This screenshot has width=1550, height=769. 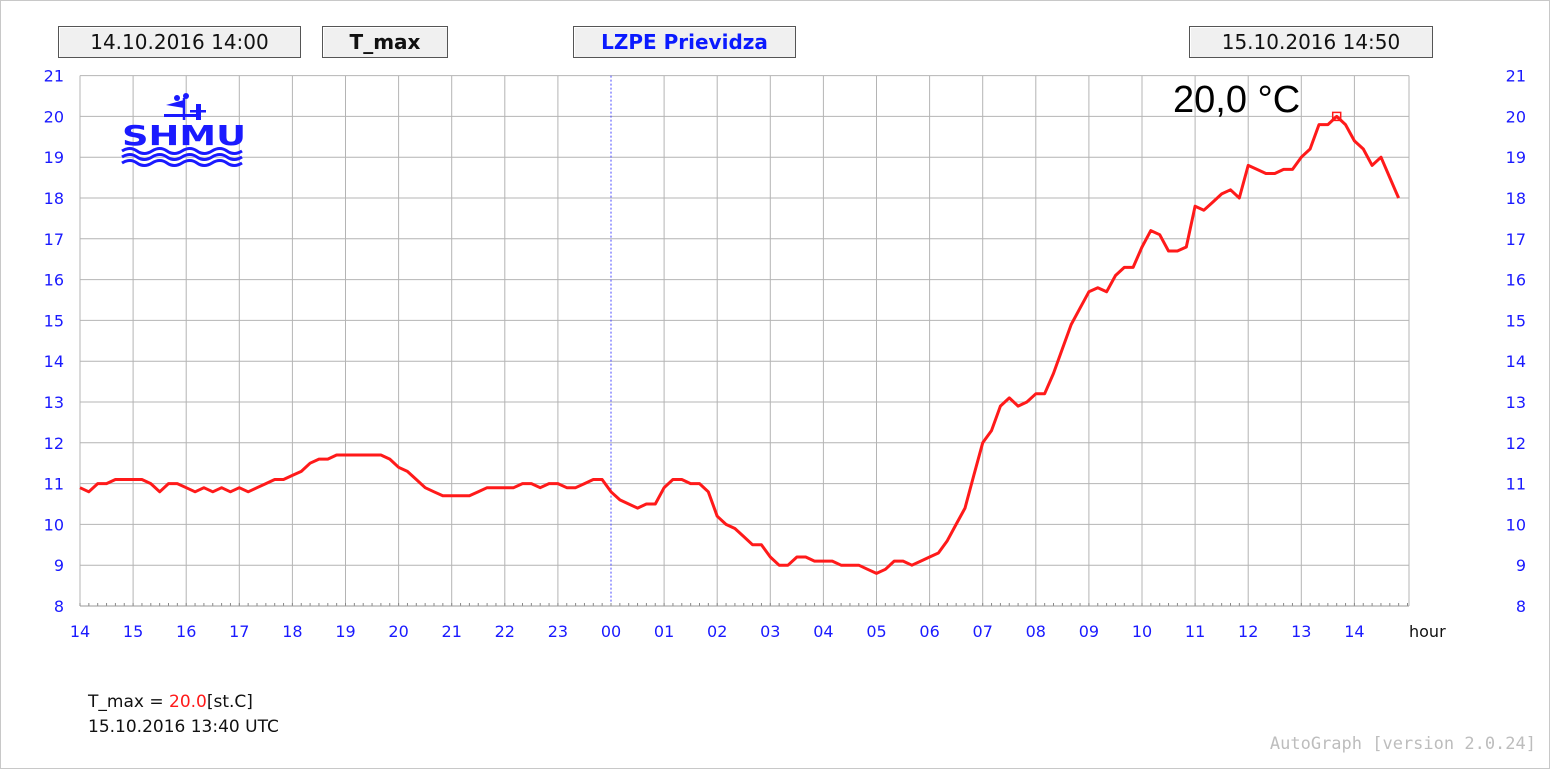 I want to click on x-axis-unit-label: hour, so click(x=1427, y=631).